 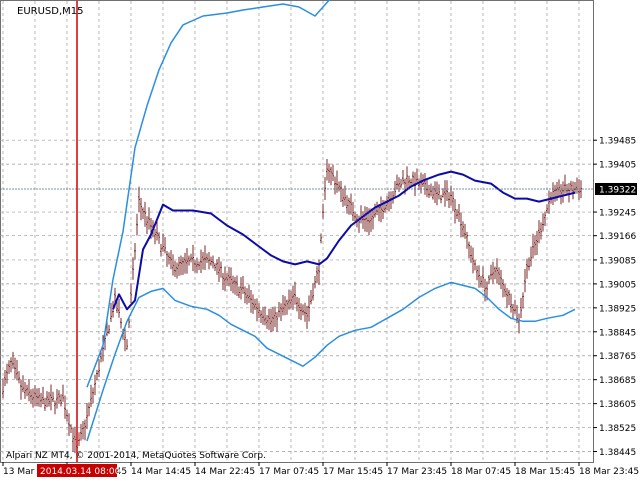 What do you see at coordinates (80, 472) in the screenshot?
I see `svg-text: 2014.03.14 08:00` at bounding box center [80, 472].